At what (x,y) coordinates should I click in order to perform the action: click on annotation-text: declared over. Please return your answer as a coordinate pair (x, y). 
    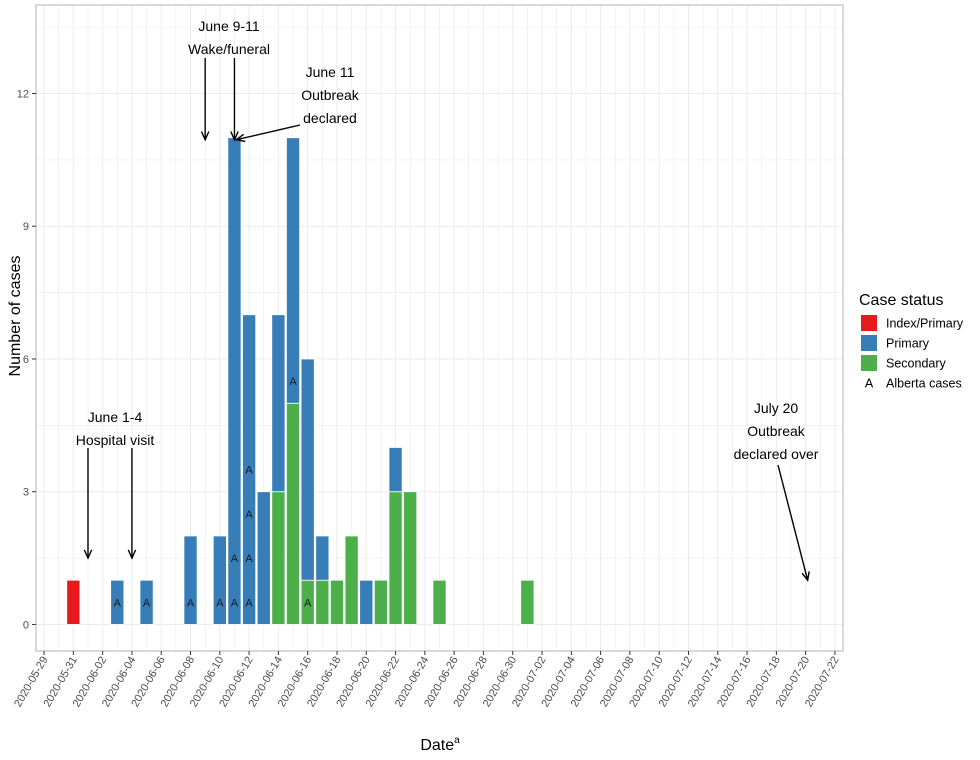
    Looking at the image, I should click on (776, 454).